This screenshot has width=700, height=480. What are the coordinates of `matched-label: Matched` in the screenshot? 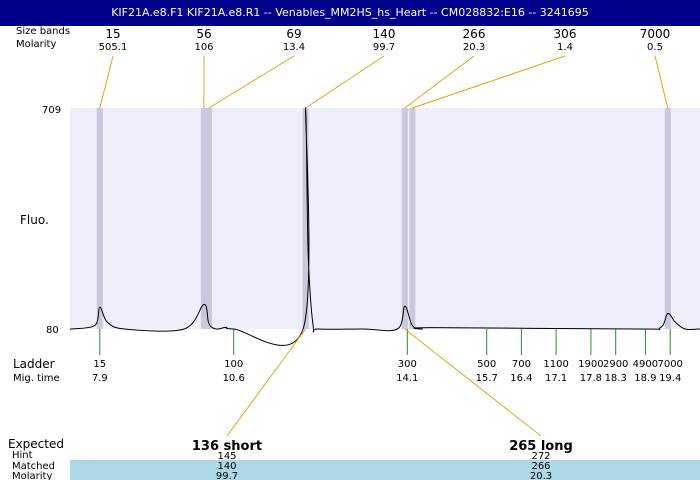 It's located at (33, 466).